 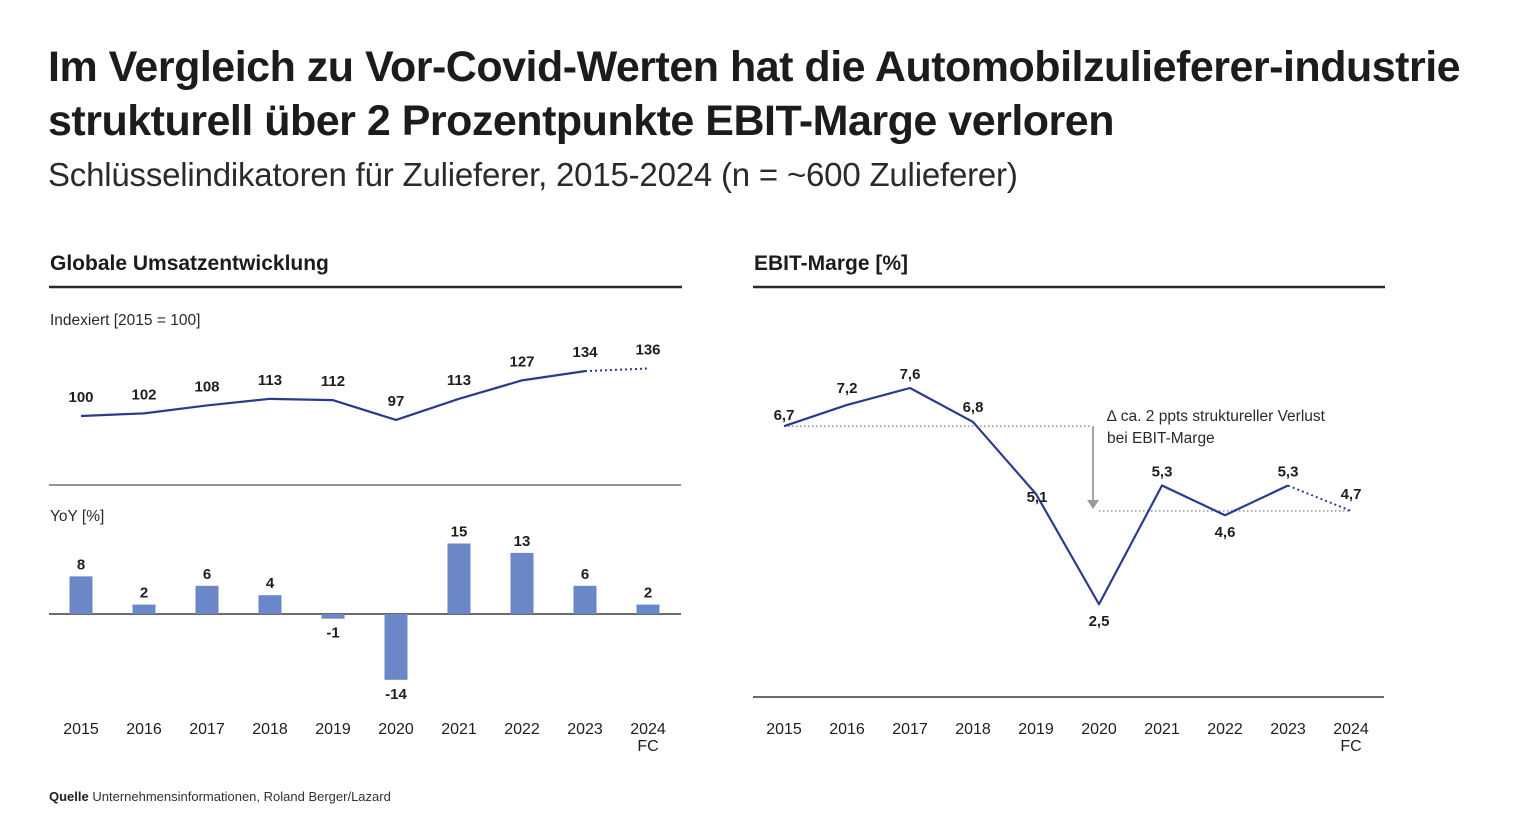 What do you see at coordinates (77, 516) in the screenshot?
I see `yoy-chart-label: YoY [%]` at bounding box center [77, 516].